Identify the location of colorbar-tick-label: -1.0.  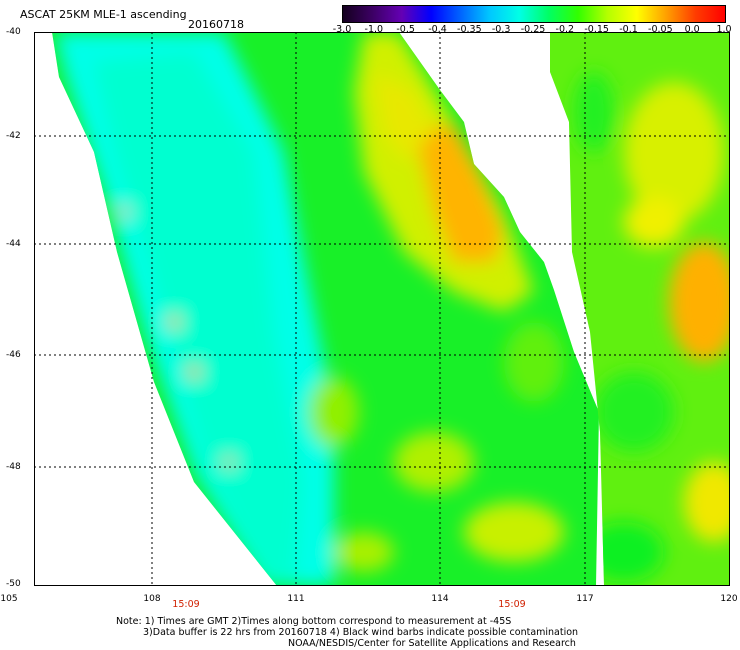
(374, 29).